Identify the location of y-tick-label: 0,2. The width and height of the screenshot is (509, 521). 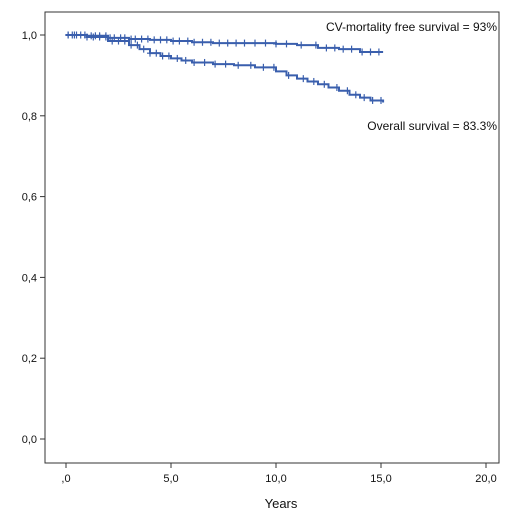
(29, 359).